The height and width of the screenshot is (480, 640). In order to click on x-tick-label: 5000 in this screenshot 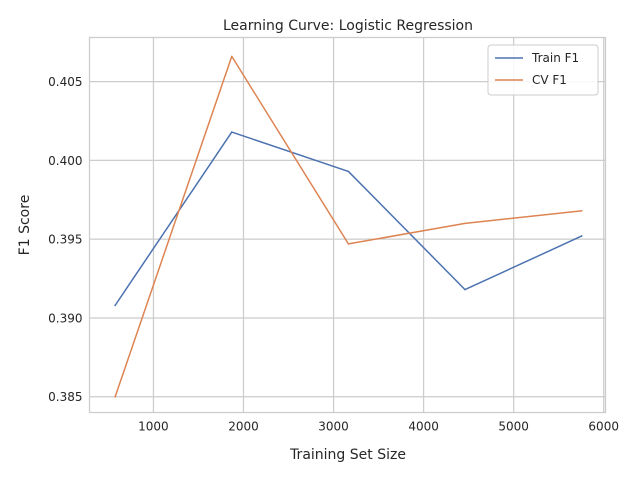, I will do `click(513, 427)`.